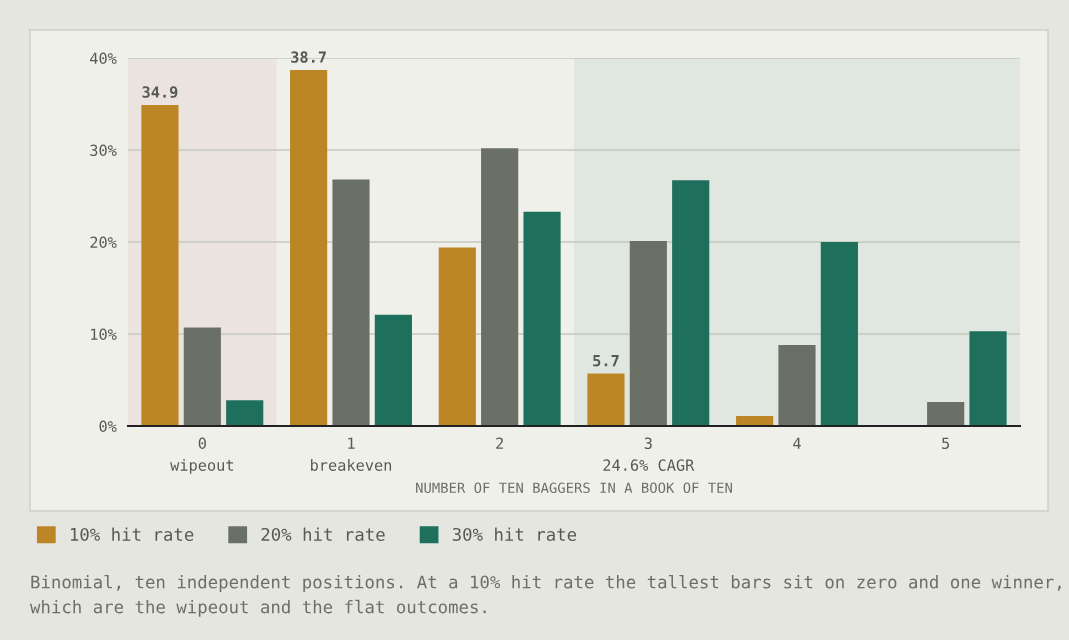 This screenshot has height=640, width=1069. What do you see at coordinates (797, 443) in the screenshot?
I see `x-tick-label: 4` at bounding box center [797, 443].